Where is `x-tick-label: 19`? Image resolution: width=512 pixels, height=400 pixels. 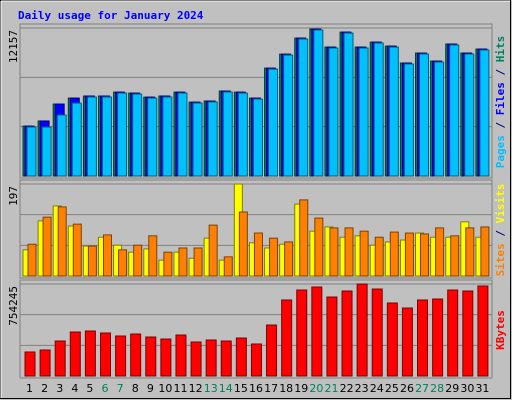
x-tick-label: 19 is located at coordinates (301, 388).